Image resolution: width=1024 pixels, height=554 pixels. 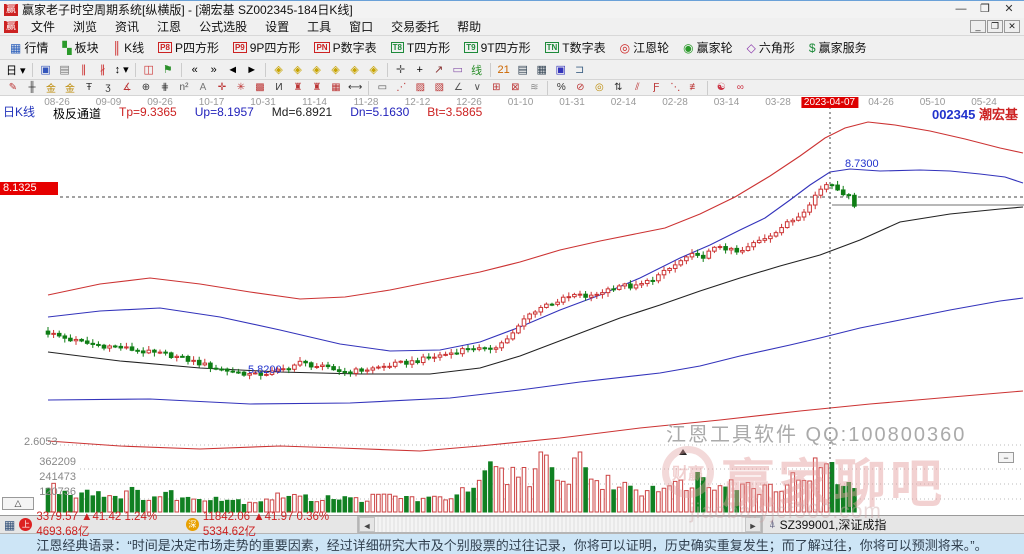 I want to click on quote-grid-icon: ▦, so click(x=10, y=524).